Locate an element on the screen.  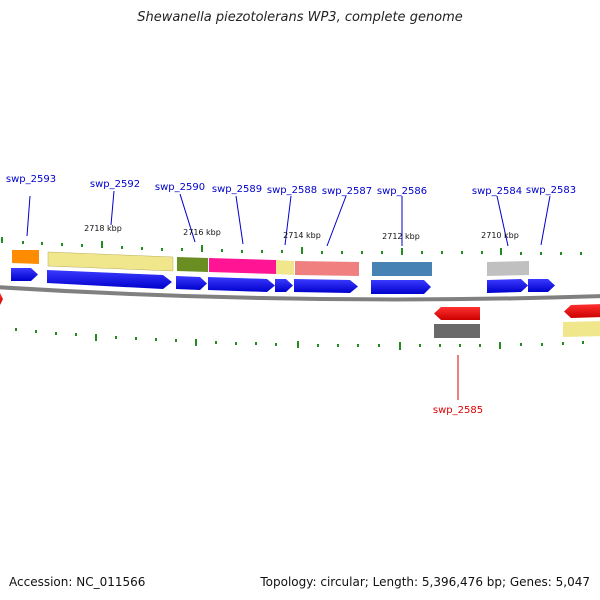
gene-label: swp_2588 is located at coordinates (292, 190).